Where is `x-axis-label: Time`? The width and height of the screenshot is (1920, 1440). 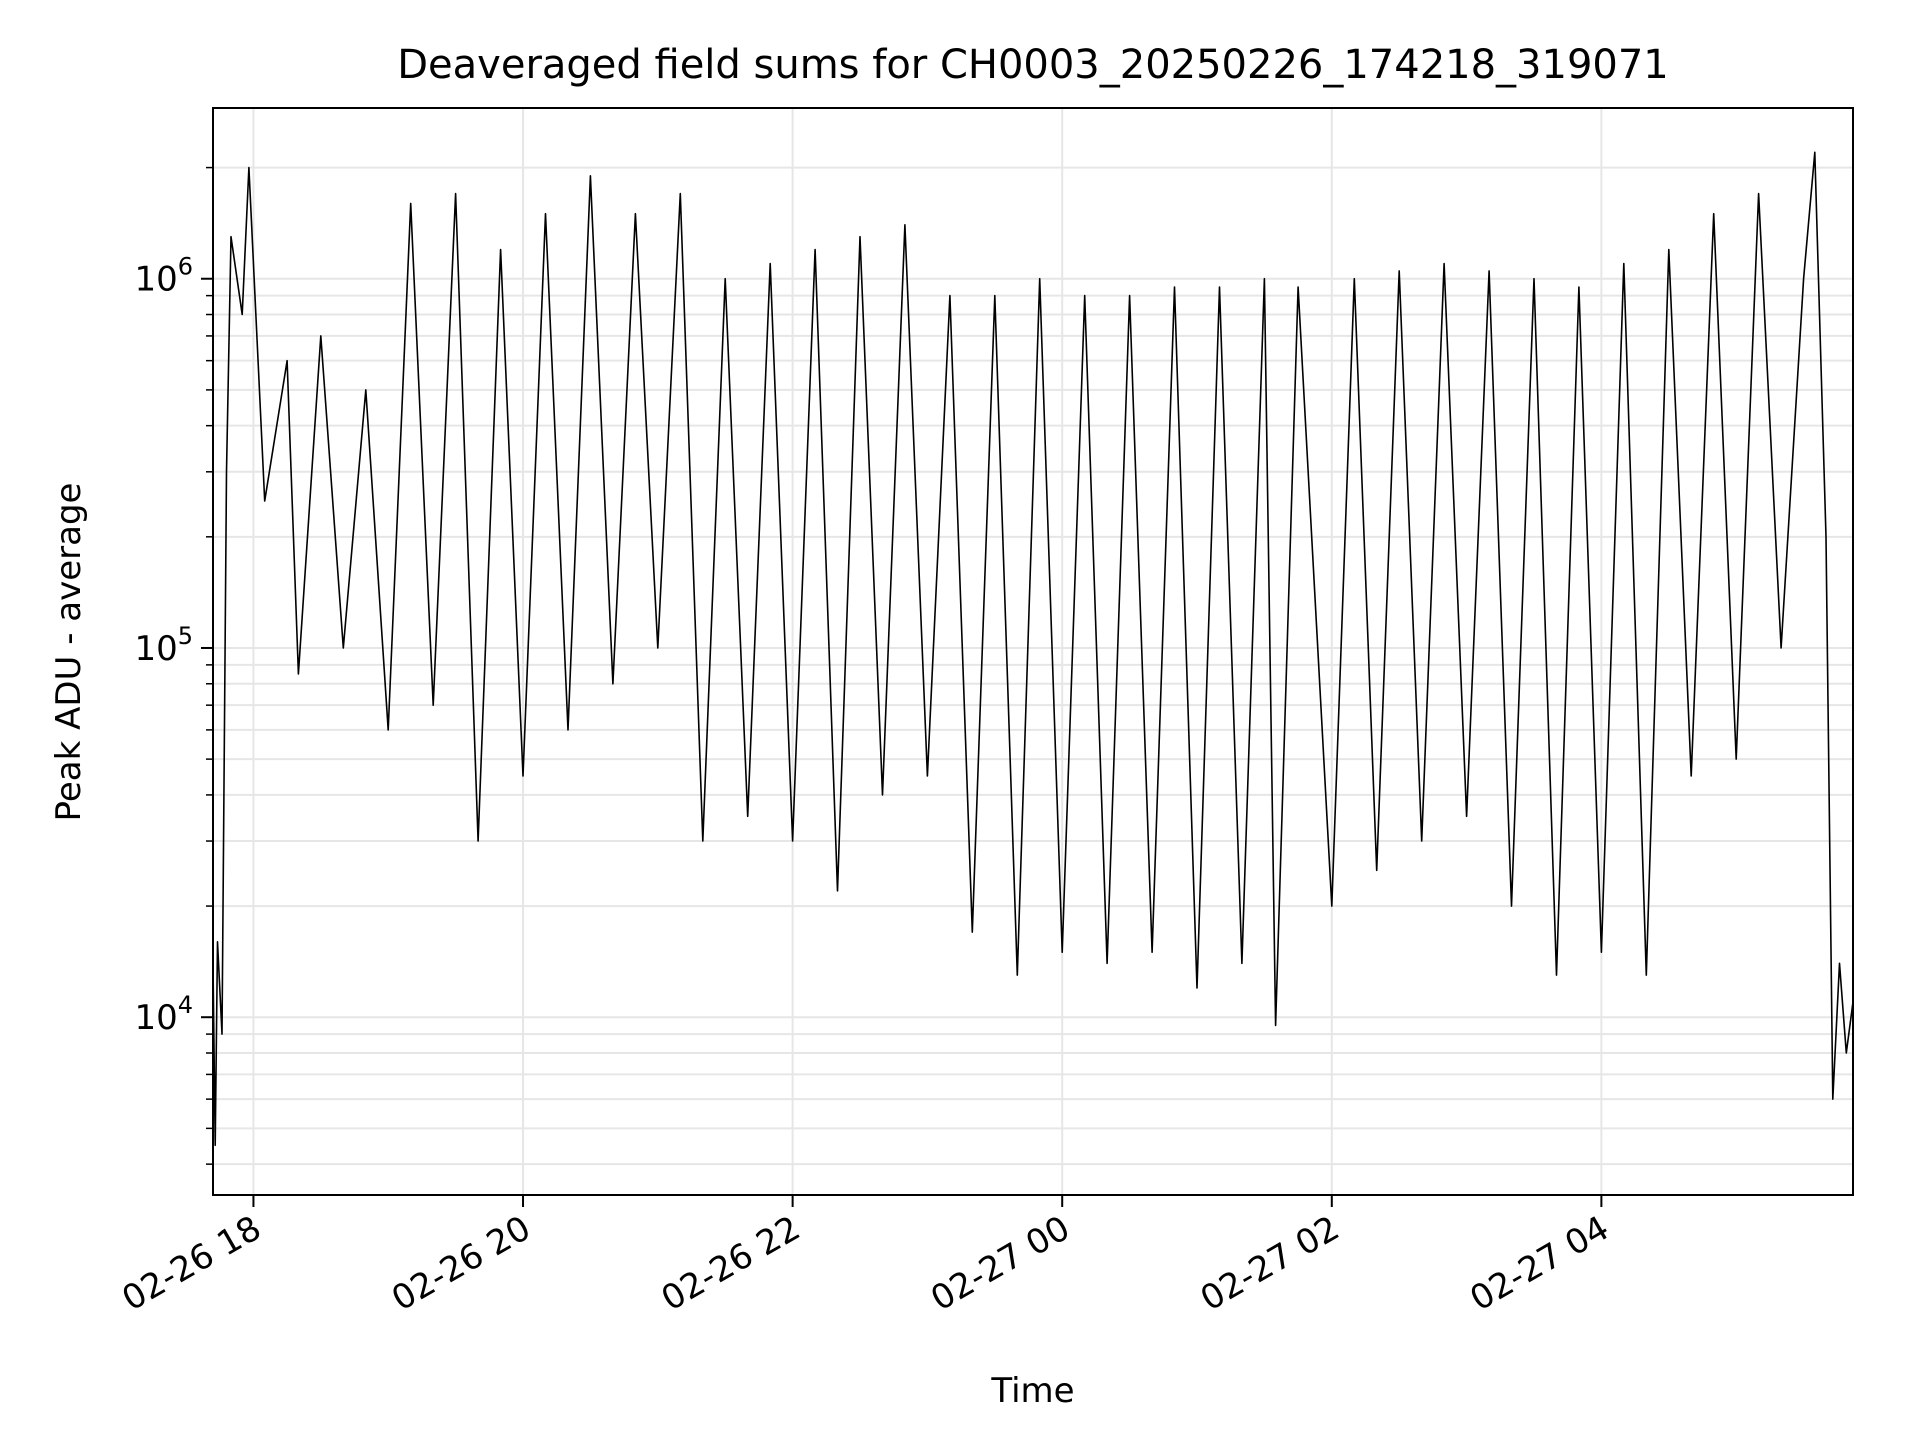 x-axis-label: Time is located at coordinates (1032, 1391).